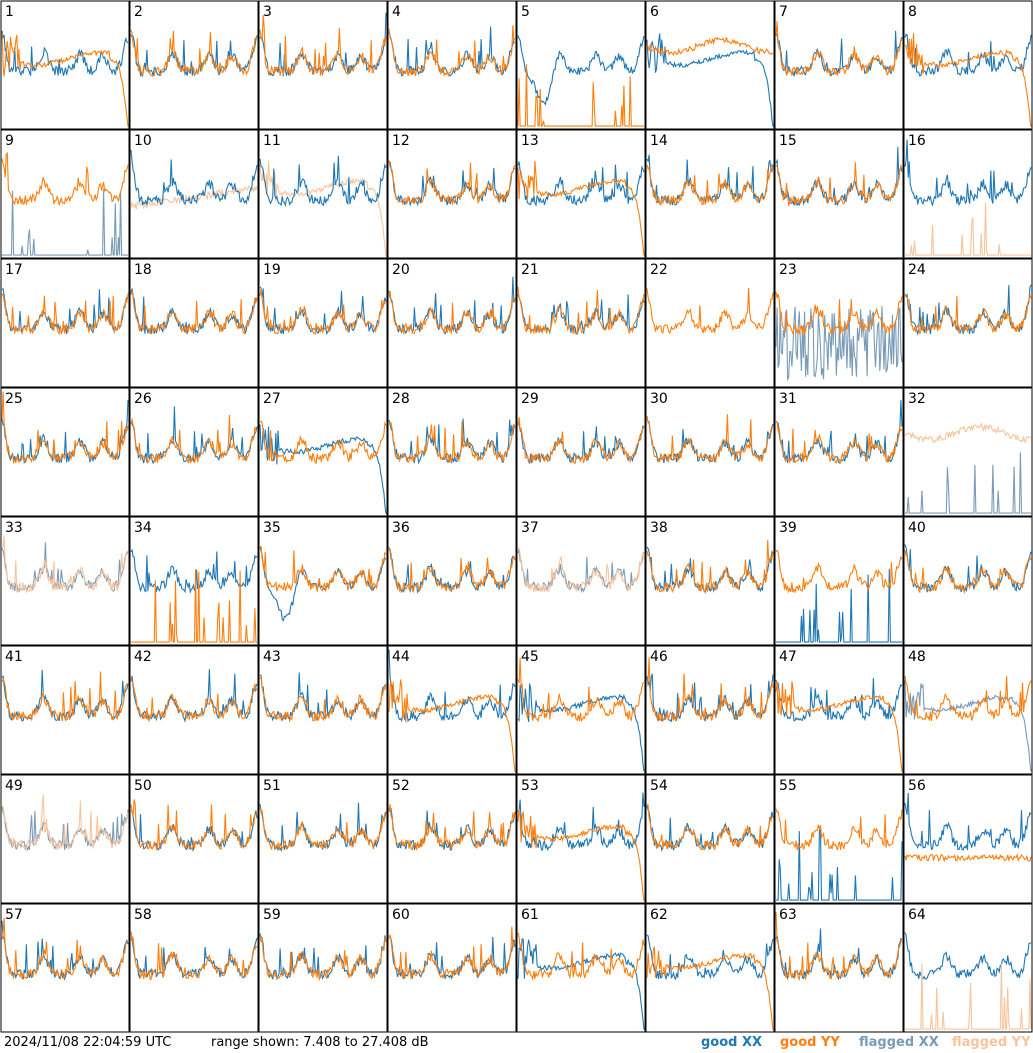 This screenshot has height=1053, width=1033. I want to click on panel-36: 36, so click(452, 581).